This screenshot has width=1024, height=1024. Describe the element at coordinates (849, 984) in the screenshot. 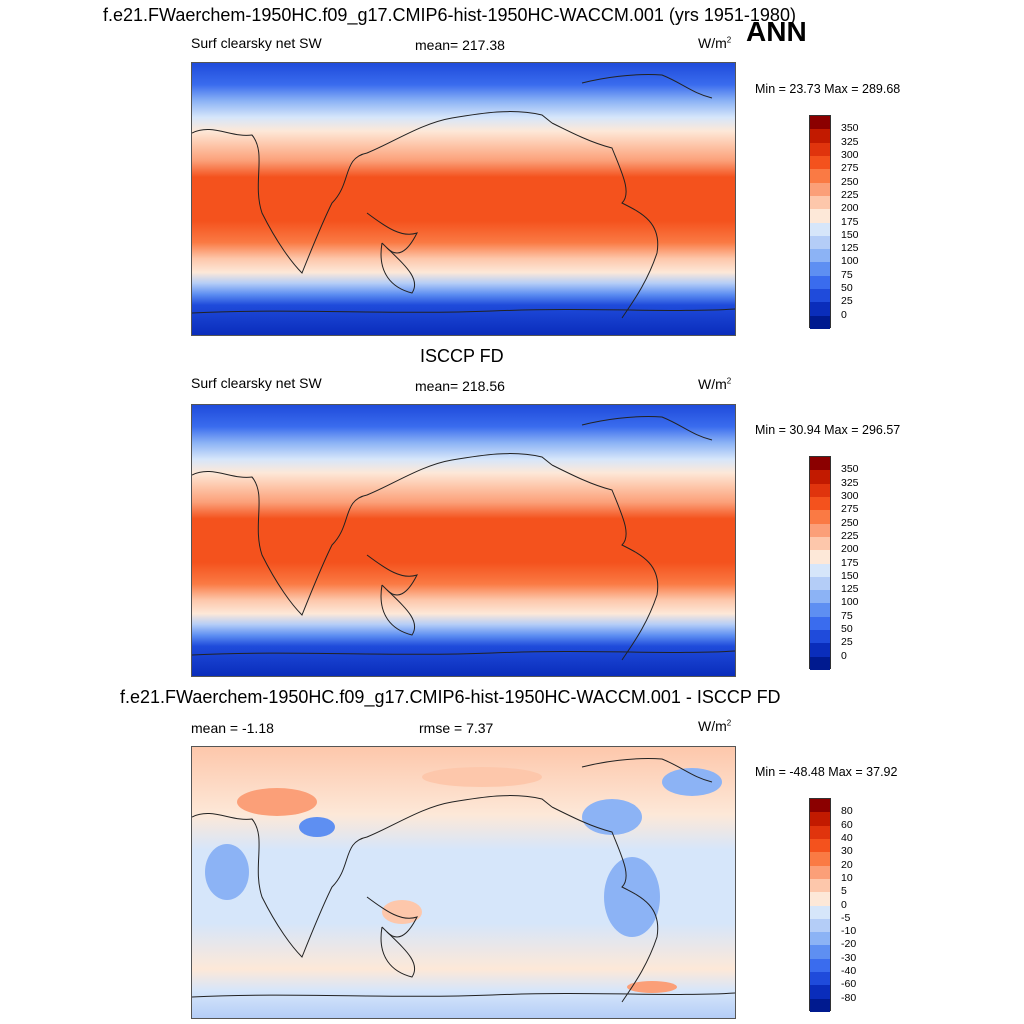

I see `colorbar-tick-label: -60` at that location.